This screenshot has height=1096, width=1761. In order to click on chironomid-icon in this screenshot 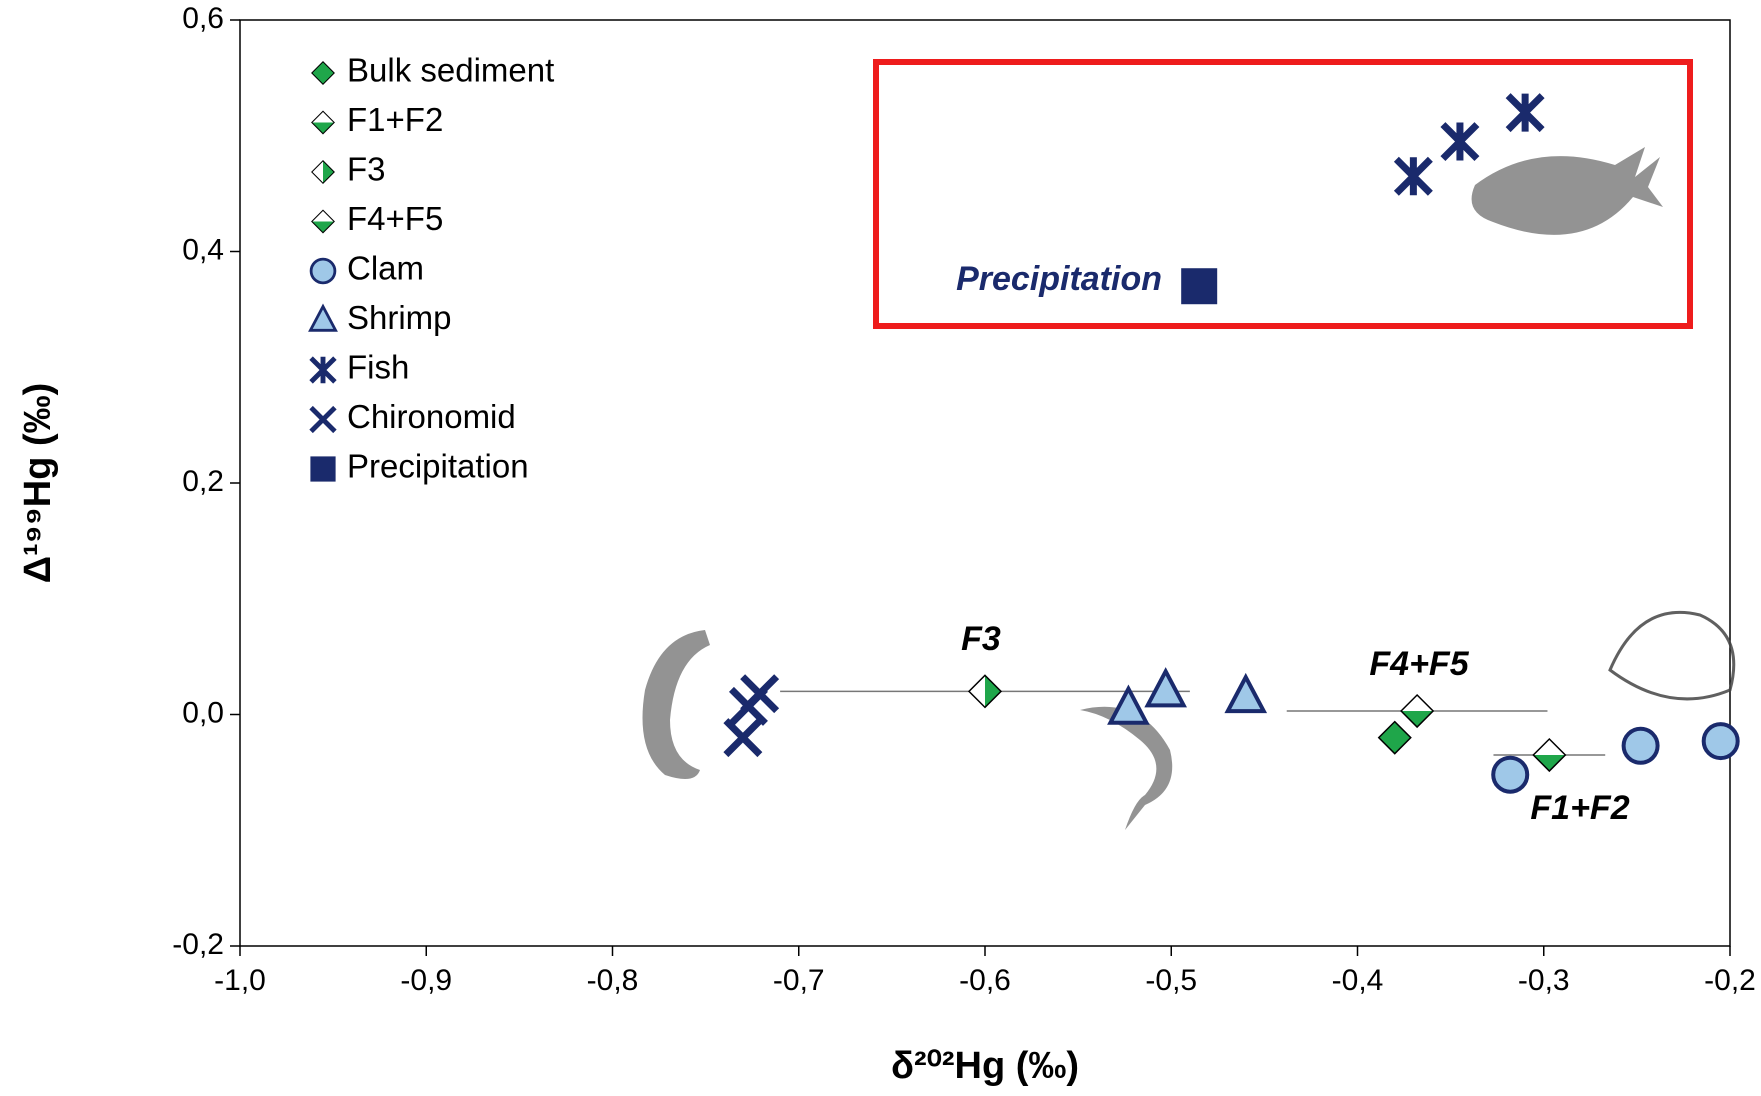, I will do `click(676, 704)`.